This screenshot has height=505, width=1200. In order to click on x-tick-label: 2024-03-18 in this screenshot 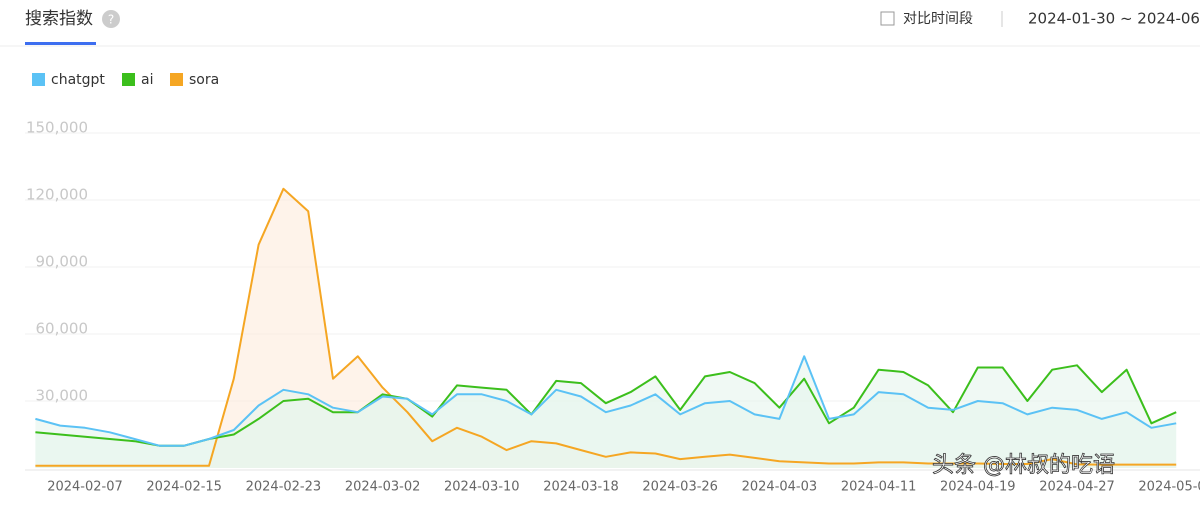, I will do `click(581, 487)`.